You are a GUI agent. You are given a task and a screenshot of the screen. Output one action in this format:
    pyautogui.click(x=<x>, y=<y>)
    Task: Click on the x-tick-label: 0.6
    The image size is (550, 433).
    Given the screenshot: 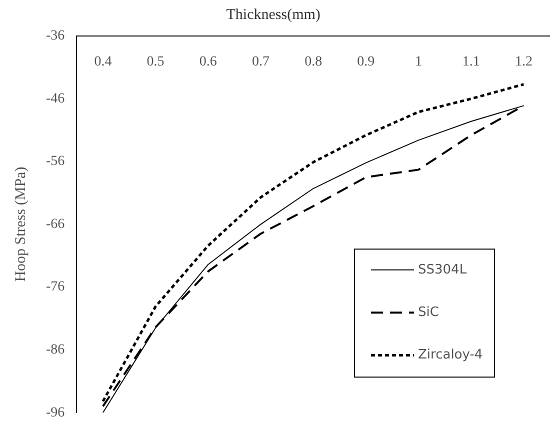 What is the action you would take?
    pyautogui.click(x=208, y=62)
    